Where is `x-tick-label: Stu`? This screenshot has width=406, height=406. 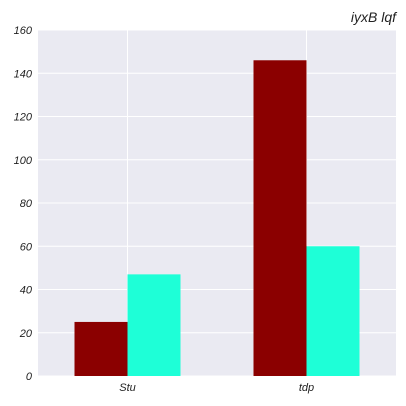 x-tick-label: Stu is located at coordinates (127, 388).